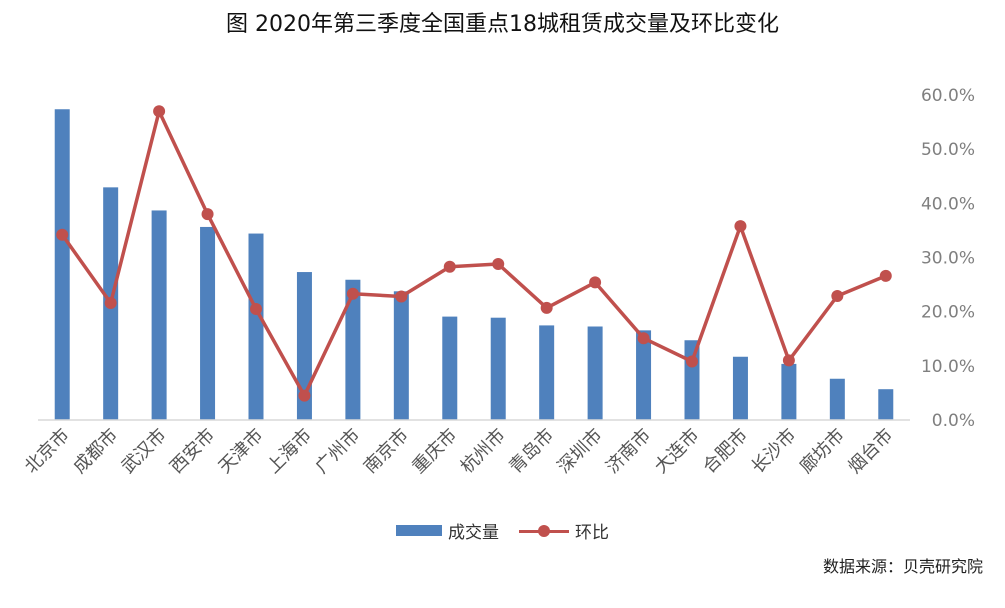  I want to click on right-tick-label: 10.0%, so click(948, 367).